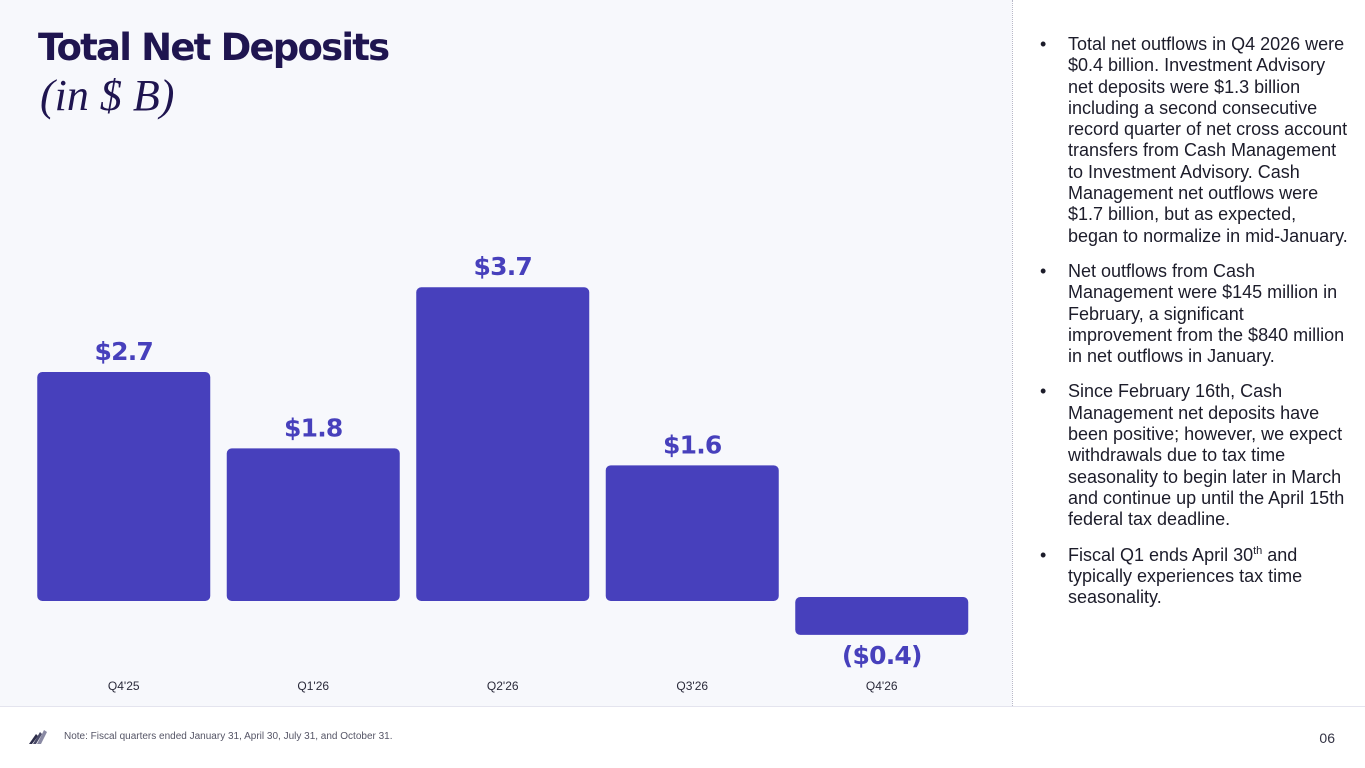  What do you see at coordinates (682, 706) in the screenshot?
I see `footer-divider` at bounding box center [682, 706].